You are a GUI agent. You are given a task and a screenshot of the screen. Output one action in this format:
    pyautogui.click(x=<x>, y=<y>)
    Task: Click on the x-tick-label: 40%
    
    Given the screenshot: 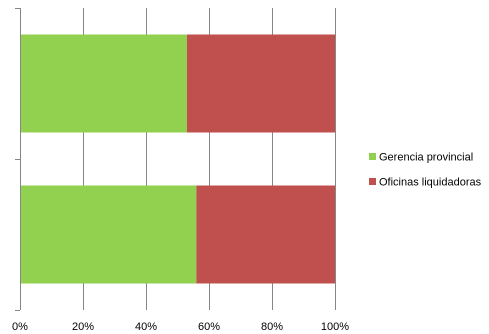 What is the action you would take?
    pyautogui.click(x=146, y=327)
    